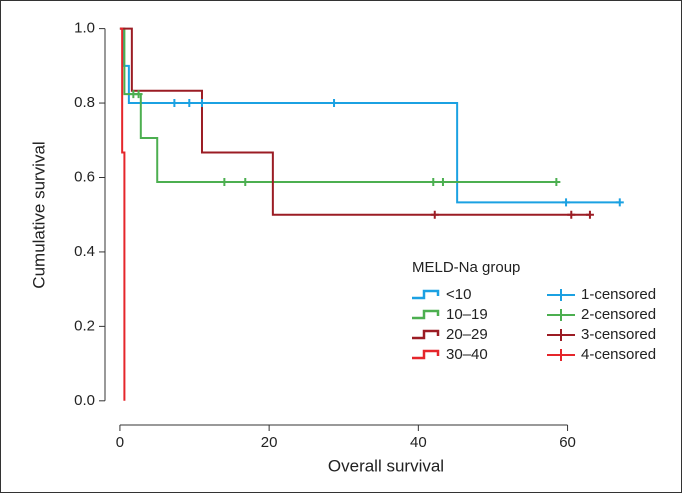  I want to click on survival-line, so click(122, 214).